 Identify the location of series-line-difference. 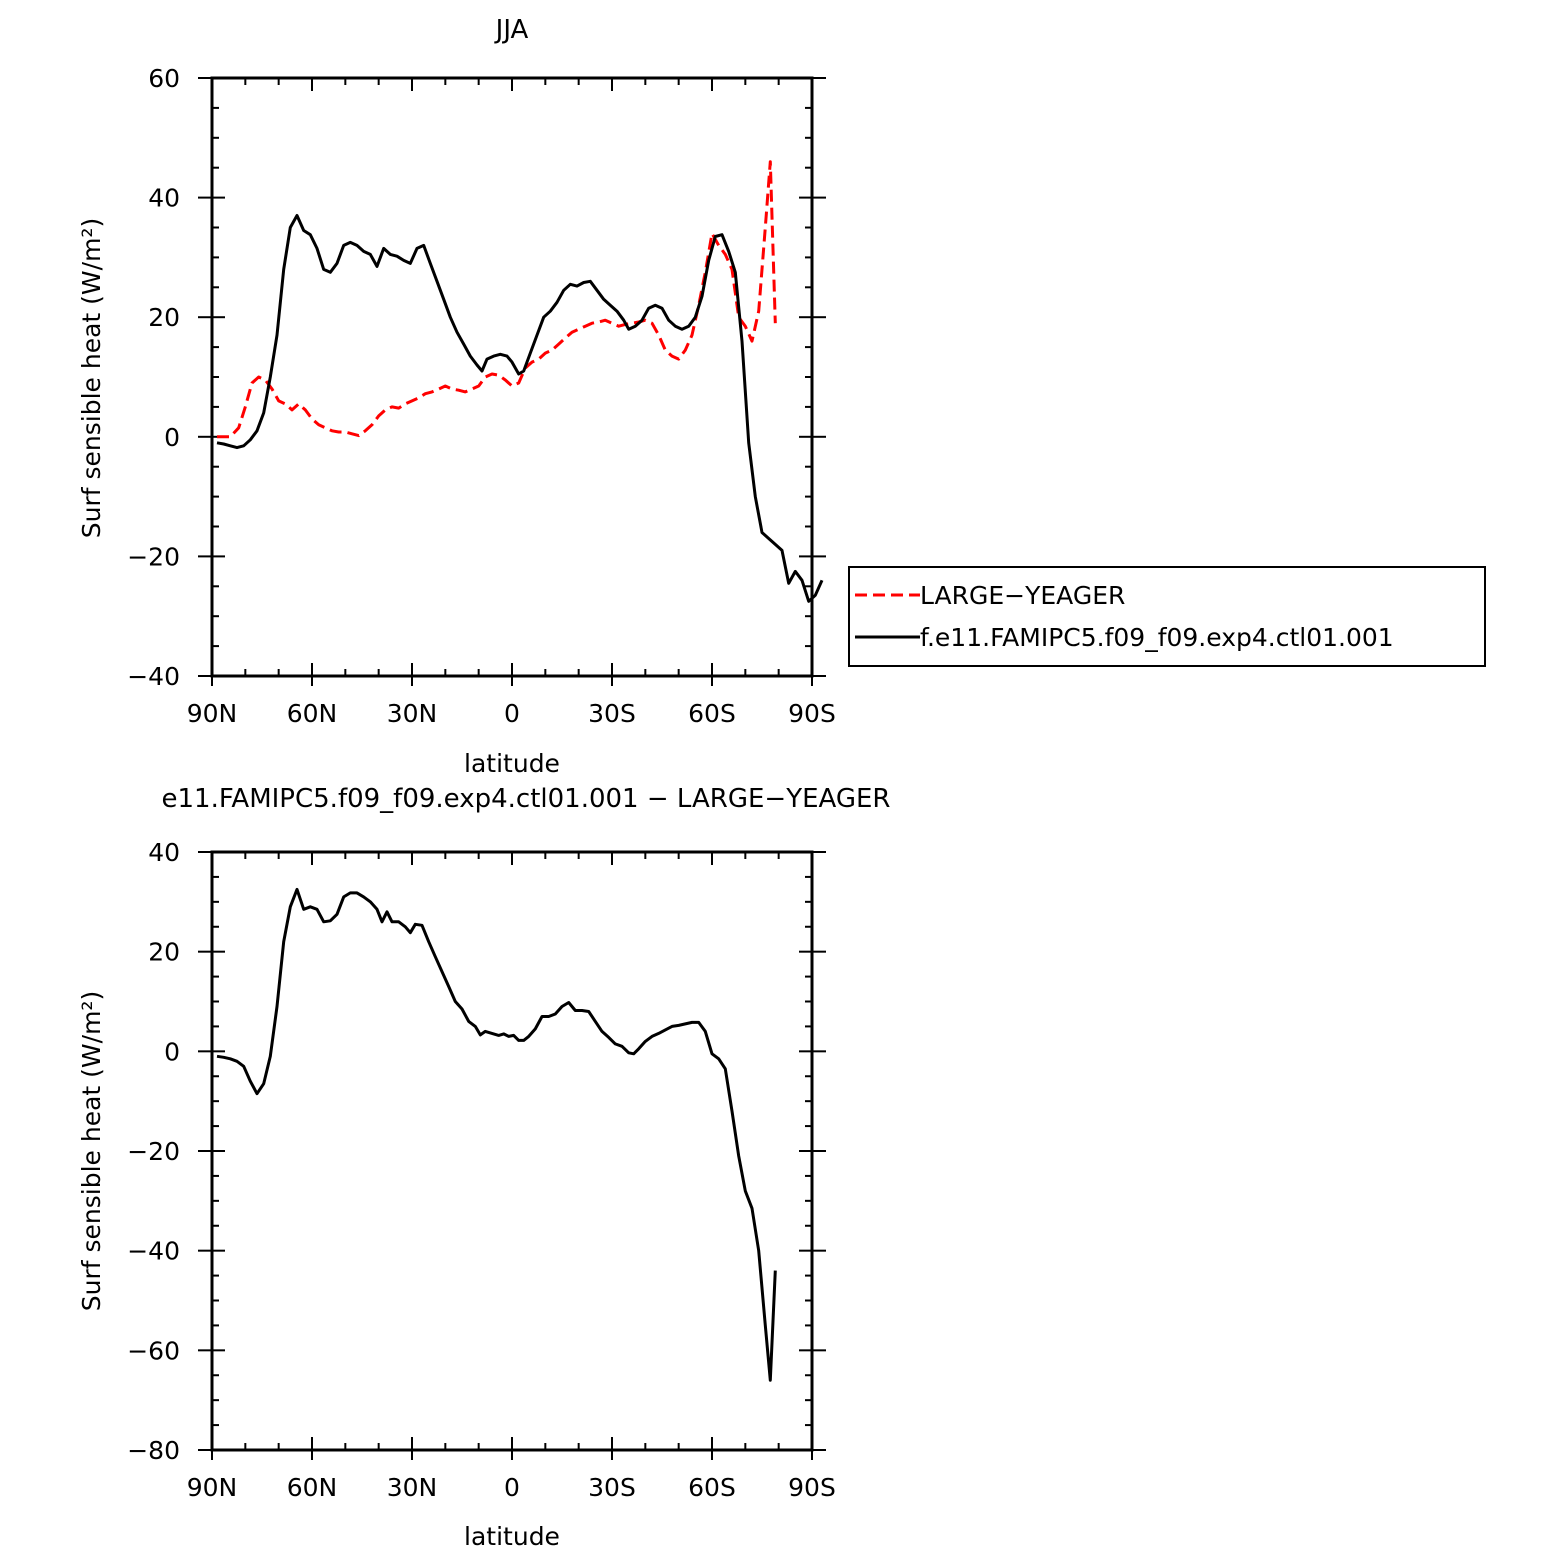
(496, 1134).